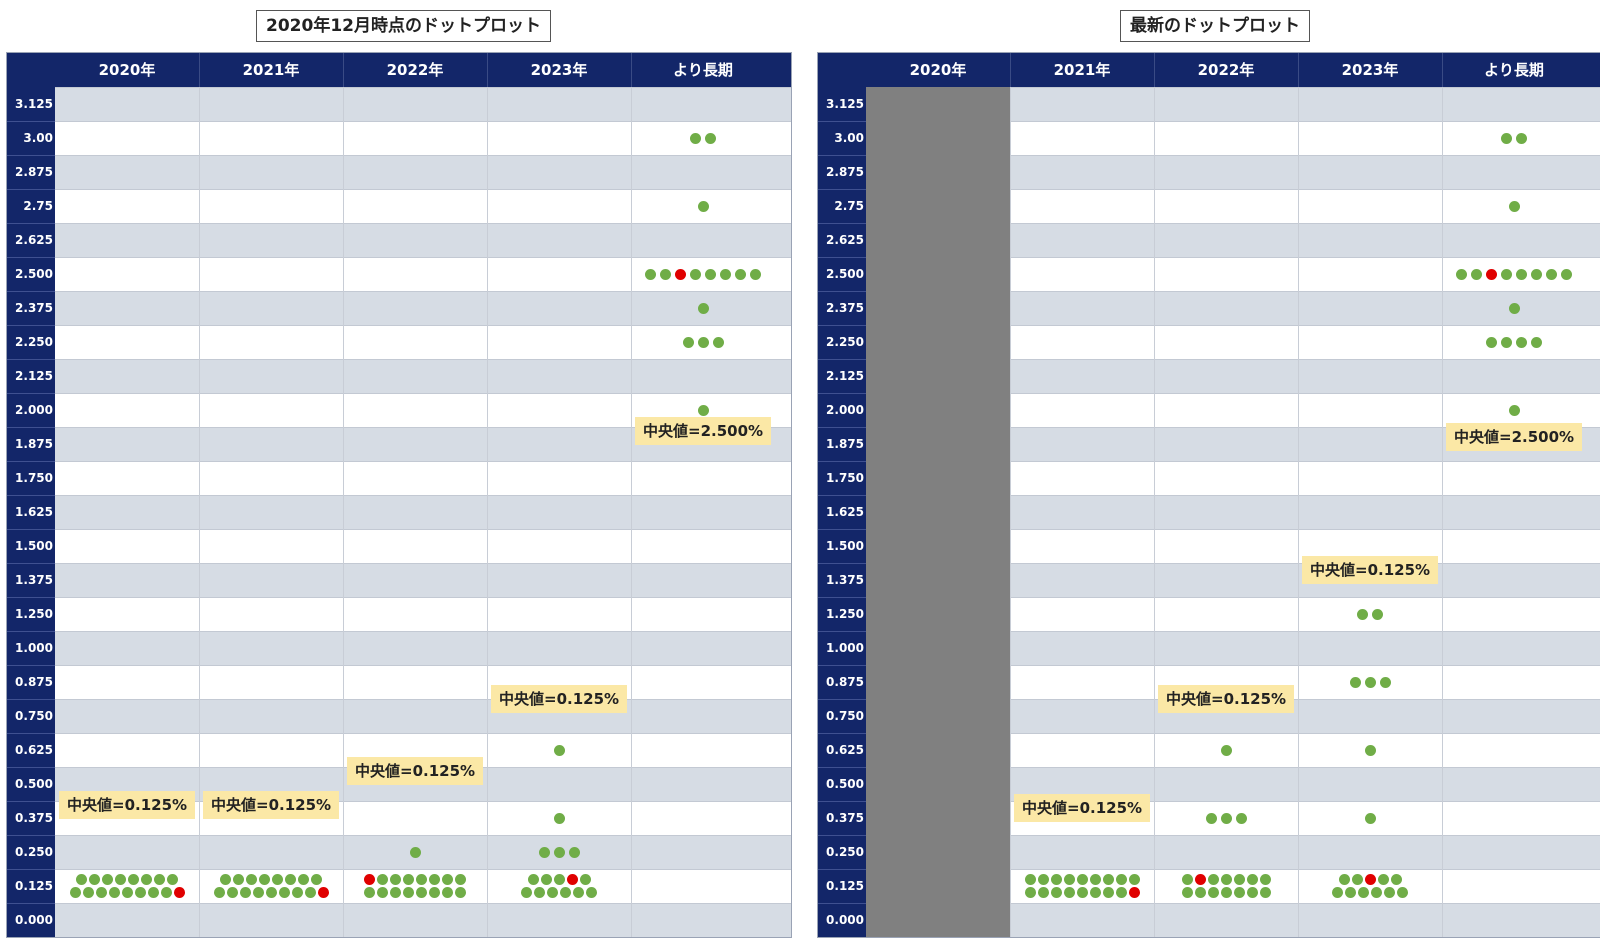  Describe the element at coordinates (34, 172) in the screenshot. I see `y-tick-label: 2.875` at that location.